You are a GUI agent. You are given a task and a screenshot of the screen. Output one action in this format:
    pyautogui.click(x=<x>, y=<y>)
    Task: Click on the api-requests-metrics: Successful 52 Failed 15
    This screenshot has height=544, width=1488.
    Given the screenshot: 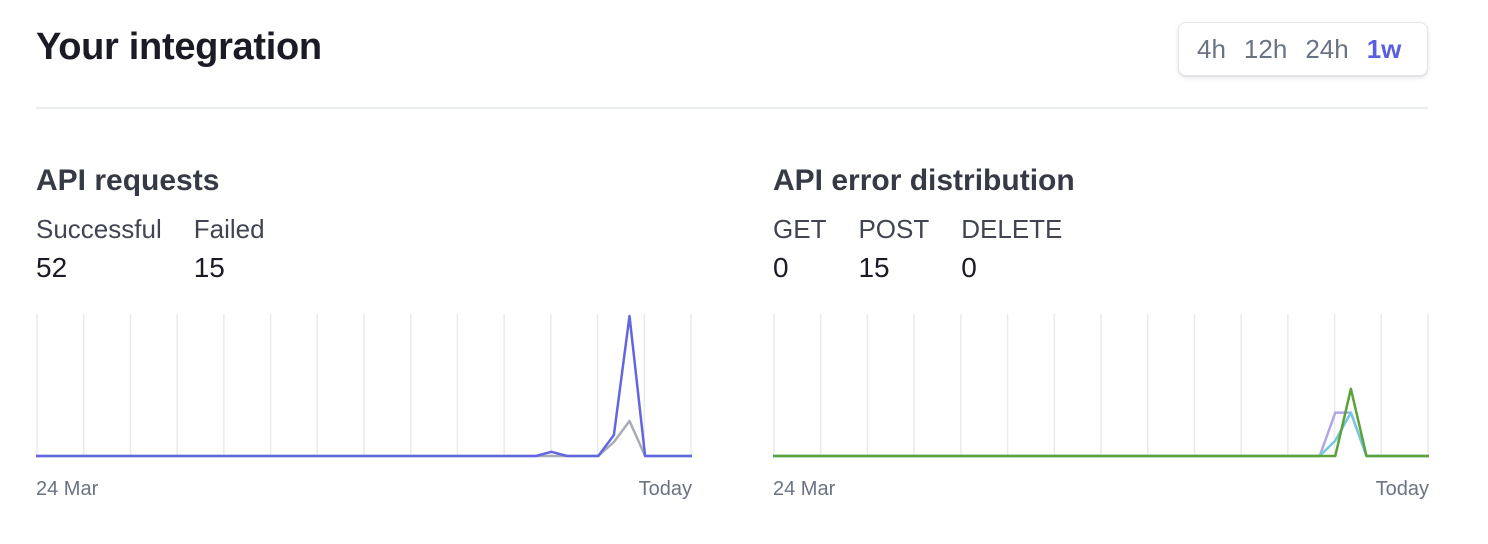 What is the action you would take?
    pyautogui.click(x=364, y=250)
    